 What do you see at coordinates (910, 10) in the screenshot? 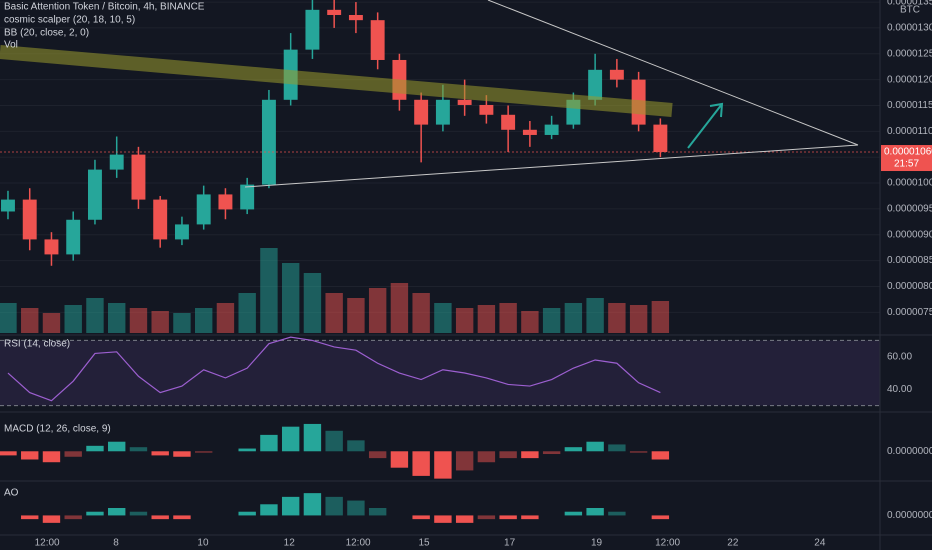
I see `currency-label: BTC` at bounding box center [910, 10].